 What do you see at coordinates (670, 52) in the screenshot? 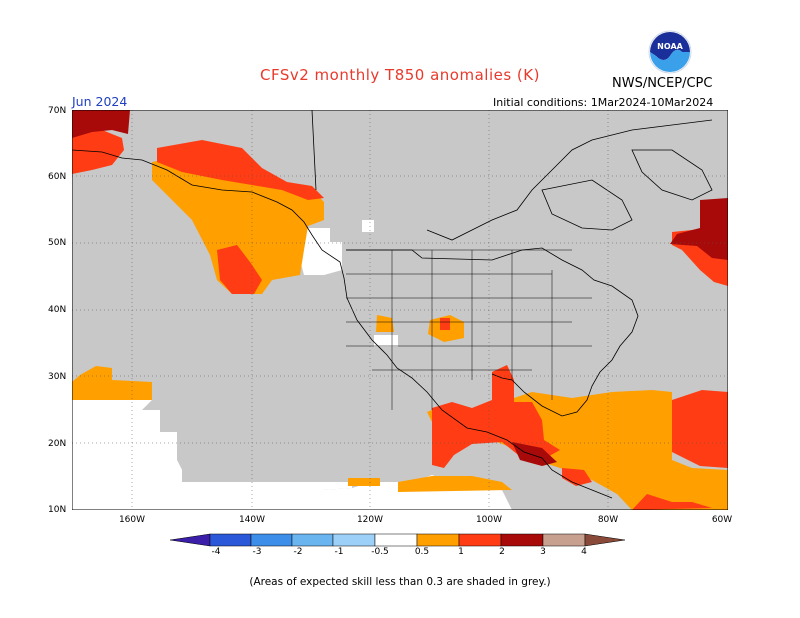
I see `noaa-logo: NOAA` at bounding box center [670, 52].